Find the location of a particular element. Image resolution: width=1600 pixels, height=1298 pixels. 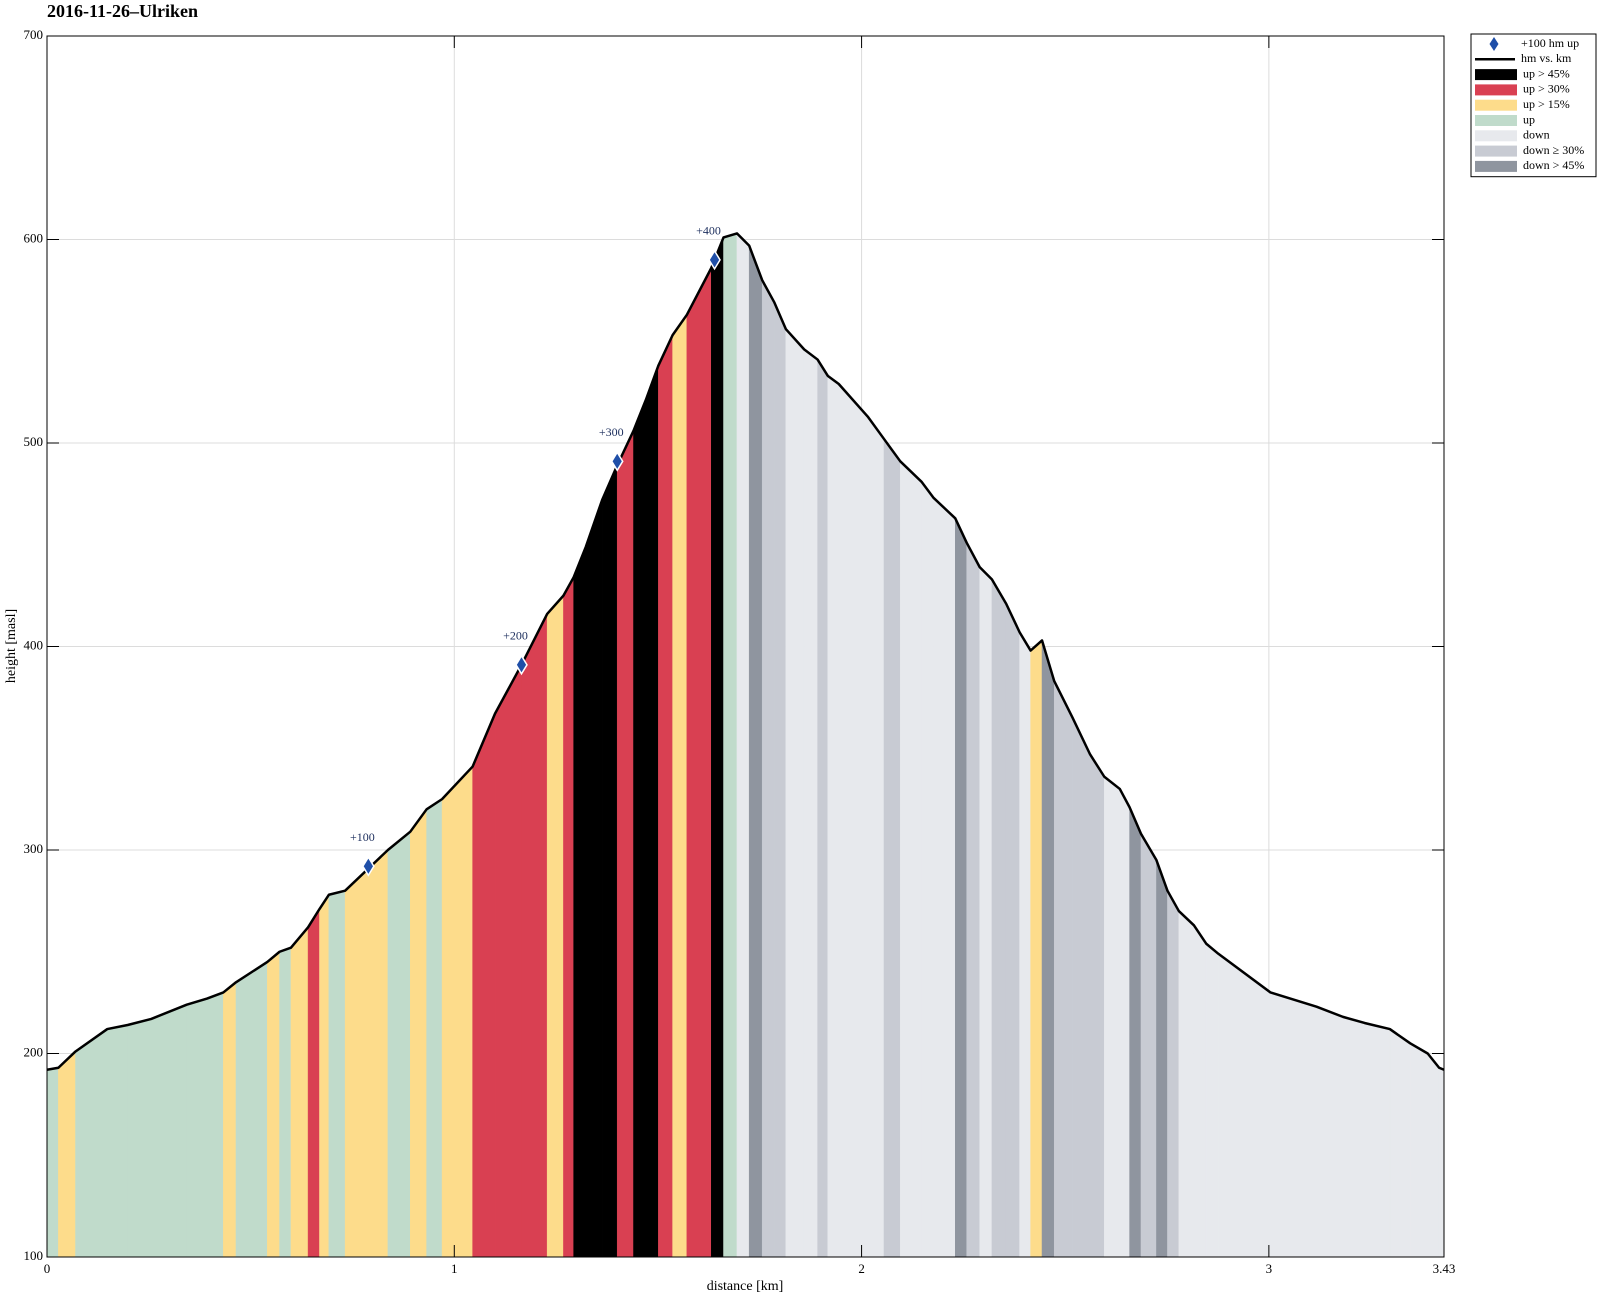

marker-label: +400 is located at coordinates (708, 231).